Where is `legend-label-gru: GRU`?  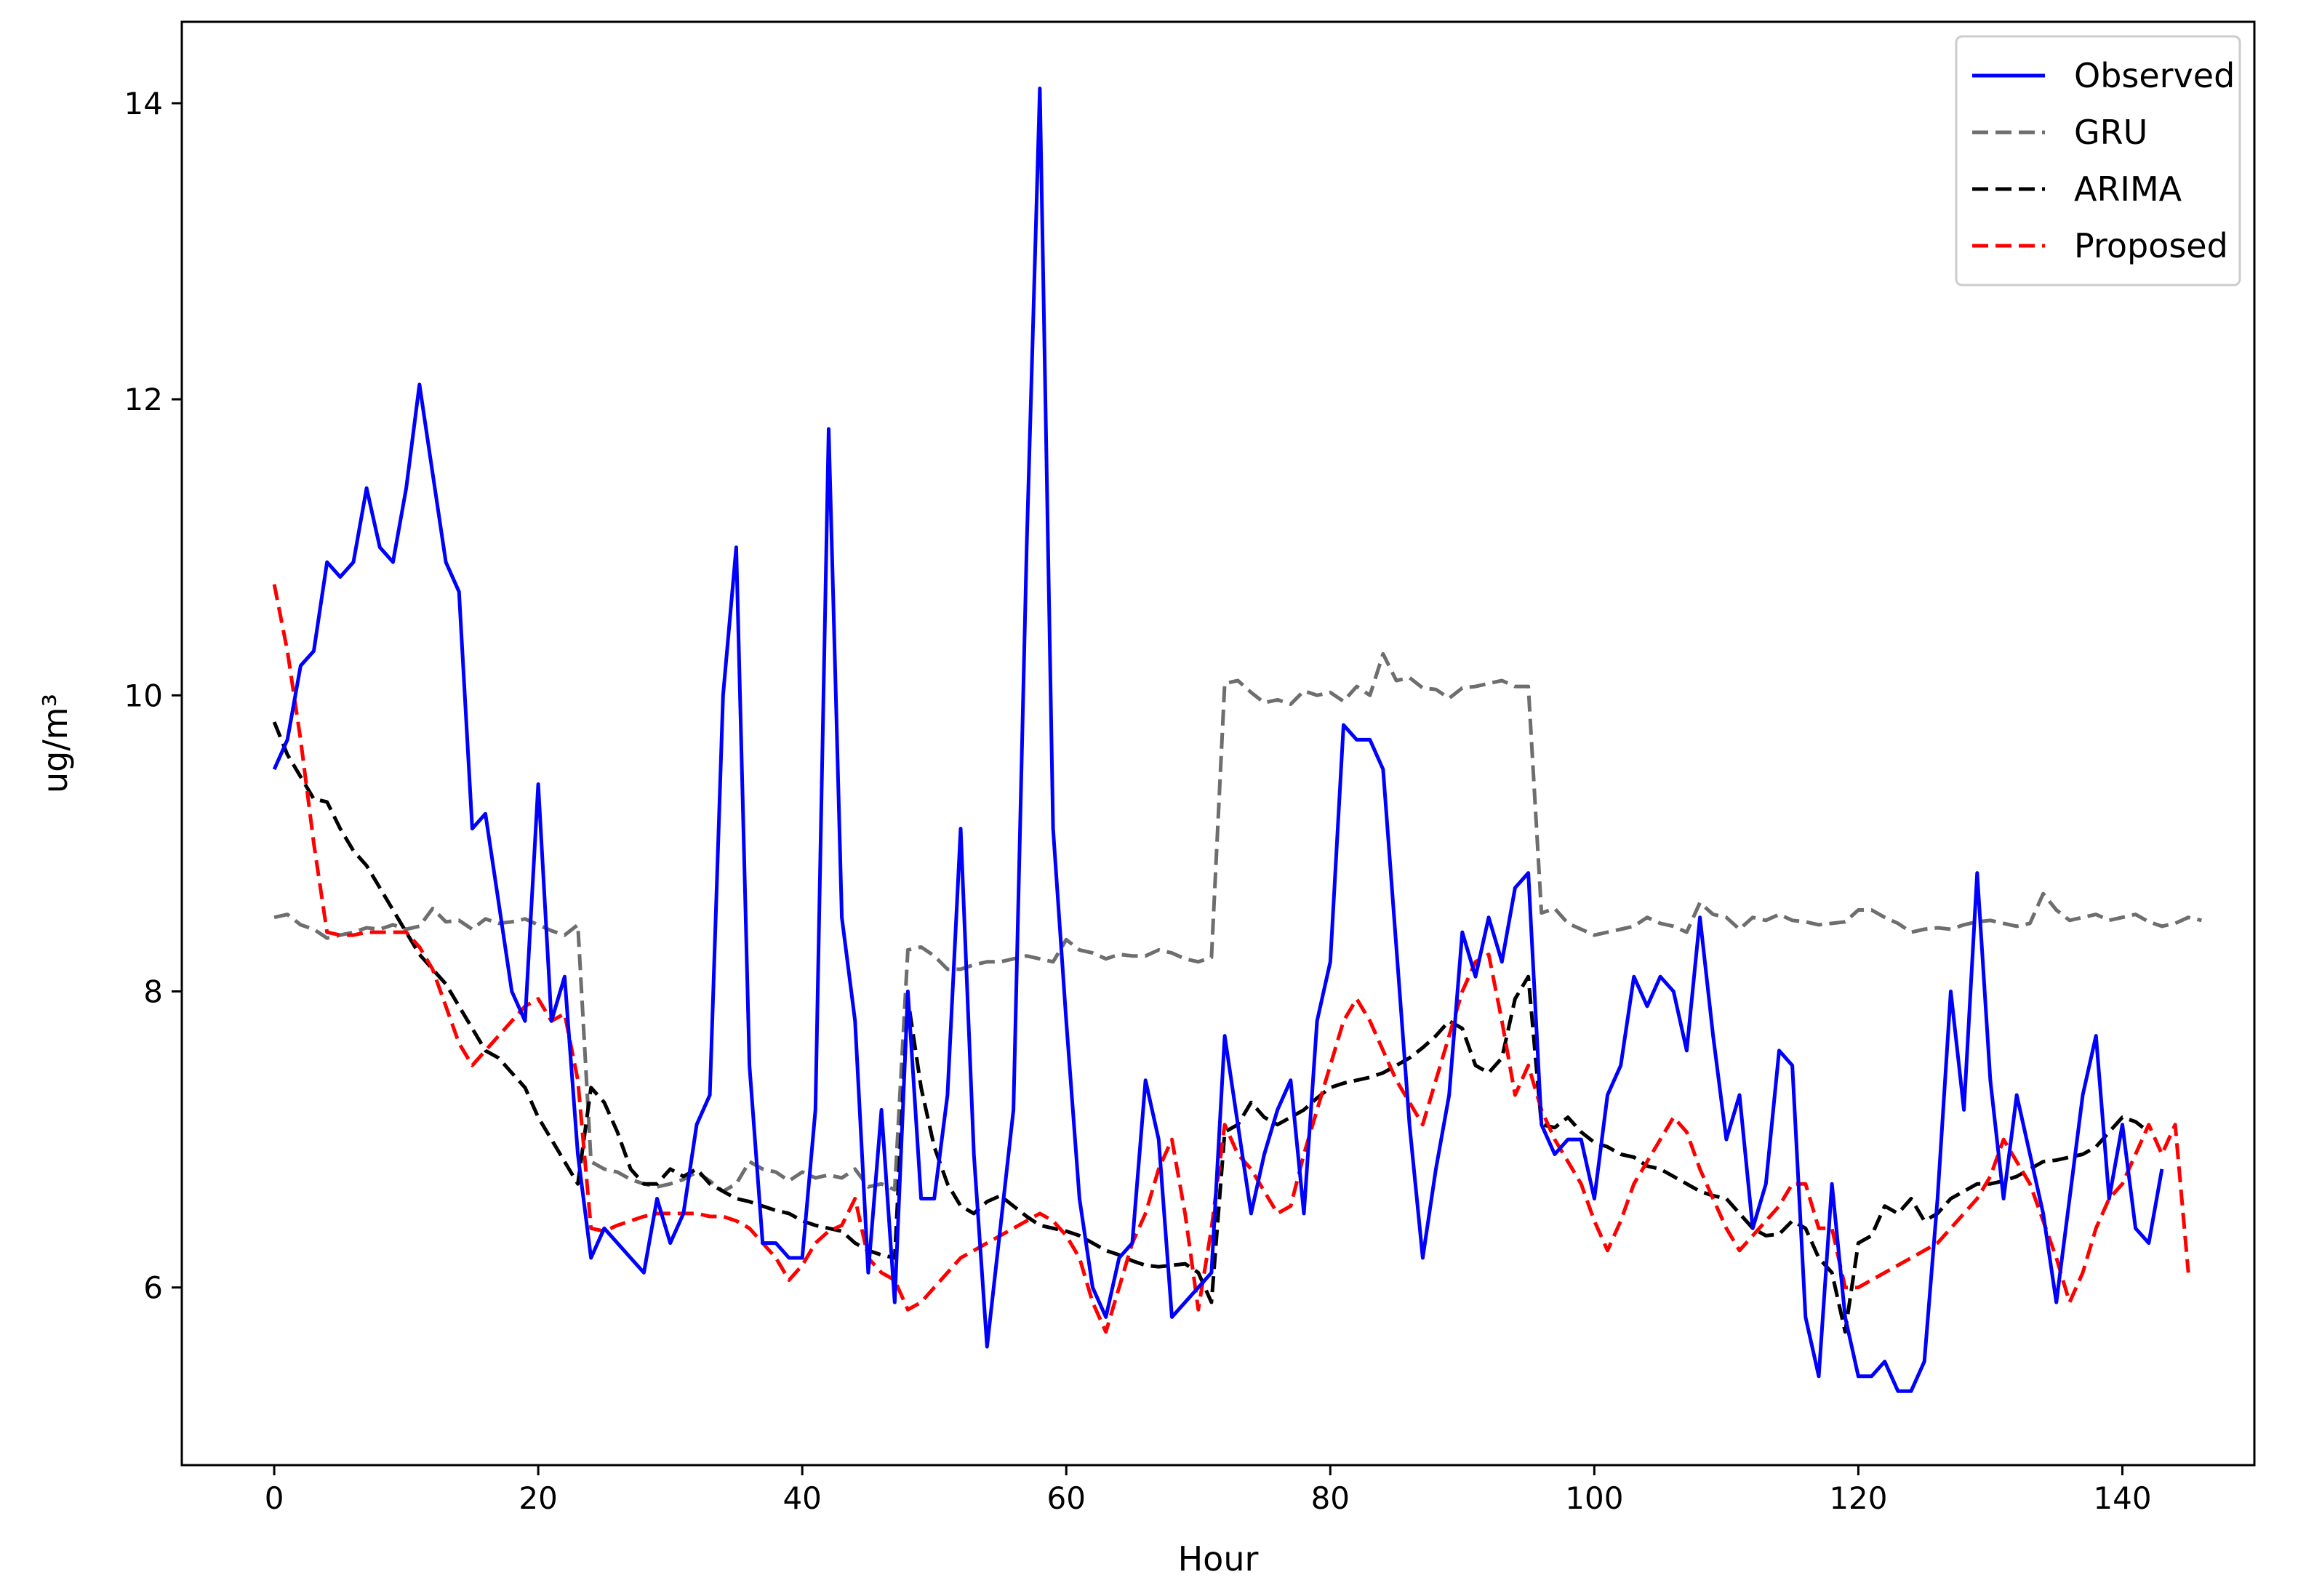 legend-label-gru: GRU is located at coordinates (2110, 133).